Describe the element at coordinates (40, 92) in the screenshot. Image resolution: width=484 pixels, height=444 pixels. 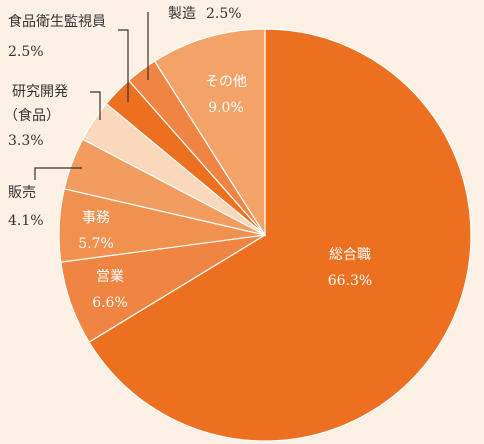
I see `label-line: 研究開発` at that location.